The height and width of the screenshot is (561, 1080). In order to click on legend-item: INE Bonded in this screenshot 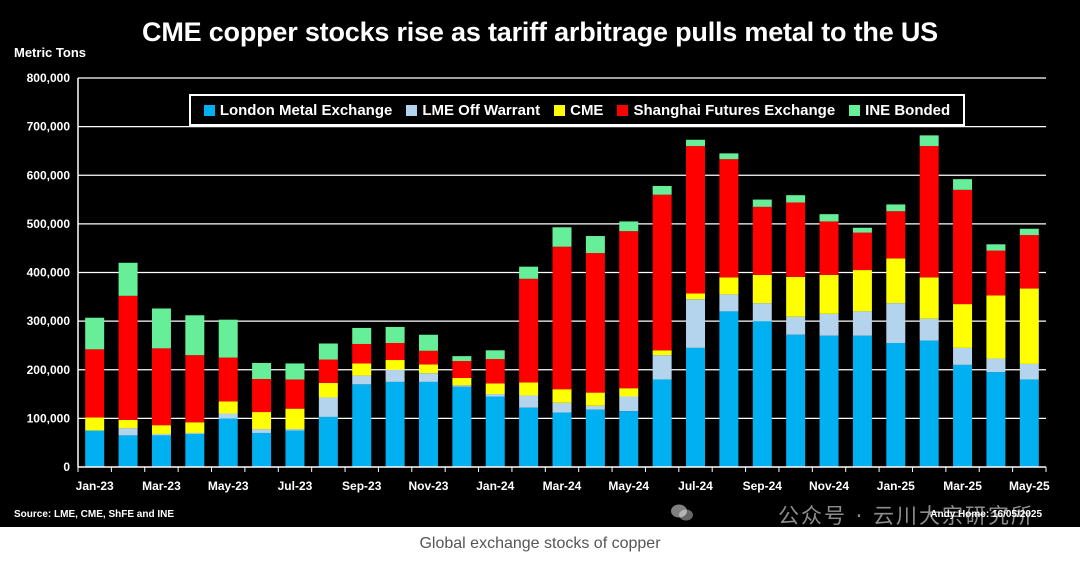, I will do `click(899, 110)`.